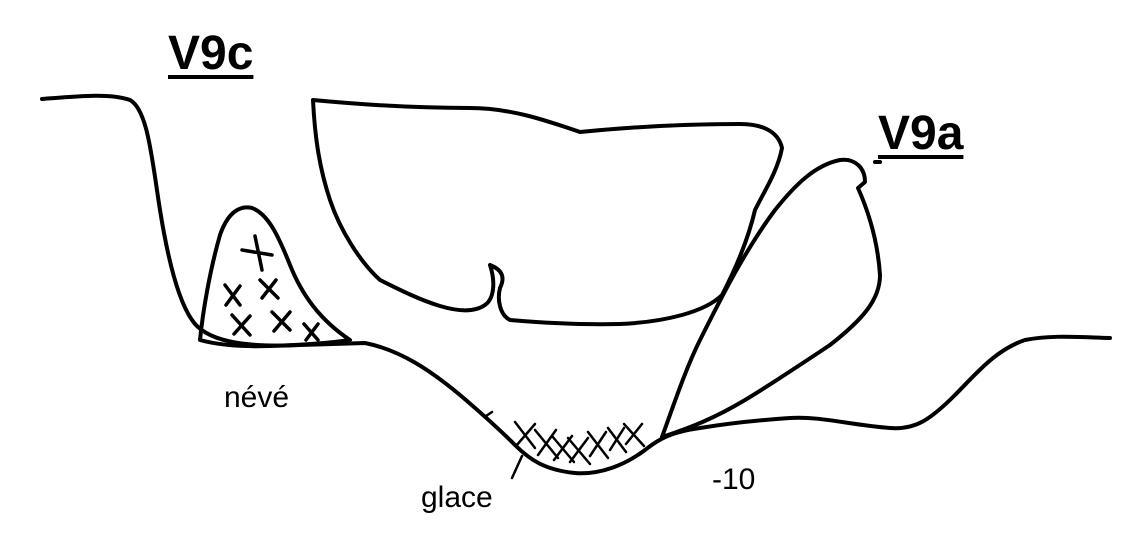 This screenshot has height=553, width=1138. I want to click on depth-label: -10, so click(734, 479).